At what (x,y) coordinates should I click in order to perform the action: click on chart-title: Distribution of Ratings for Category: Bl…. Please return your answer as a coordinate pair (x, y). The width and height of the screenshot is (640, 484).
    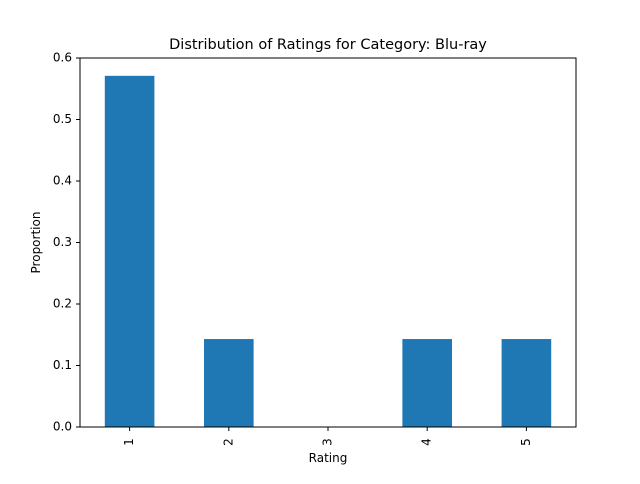
    Looking at the image, I should click on (328, 45).